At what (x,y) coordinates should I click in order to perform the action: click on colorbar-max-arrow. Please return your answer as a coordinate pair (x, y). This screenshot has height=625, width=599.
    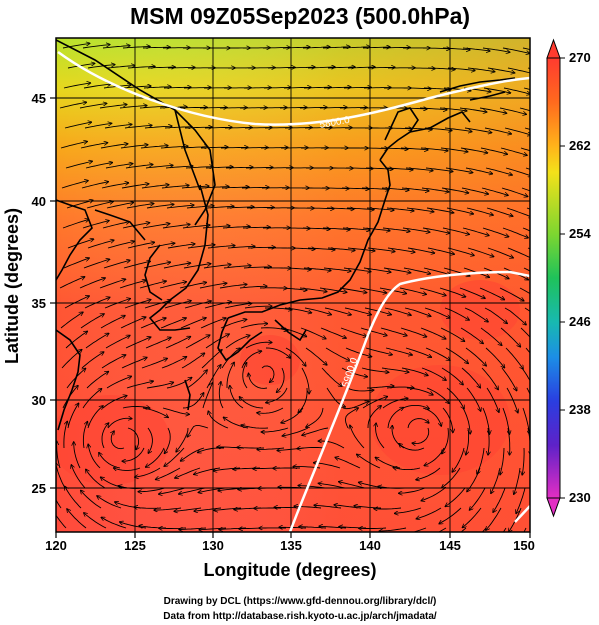
    Looking at the image, I should click on (553, 48).